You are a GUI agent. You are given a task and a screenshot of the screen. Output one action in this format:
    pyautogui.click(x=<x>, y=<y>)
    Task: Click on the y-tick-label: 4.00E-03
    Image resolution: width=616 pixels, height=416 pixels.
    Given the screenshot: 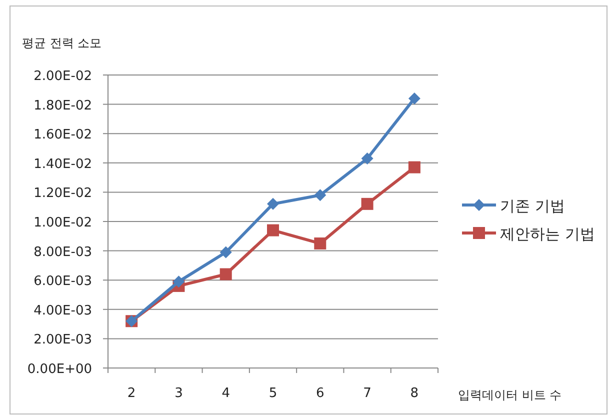 What is the action you would take?
    pyautogui.click(x=63, y=310)
    